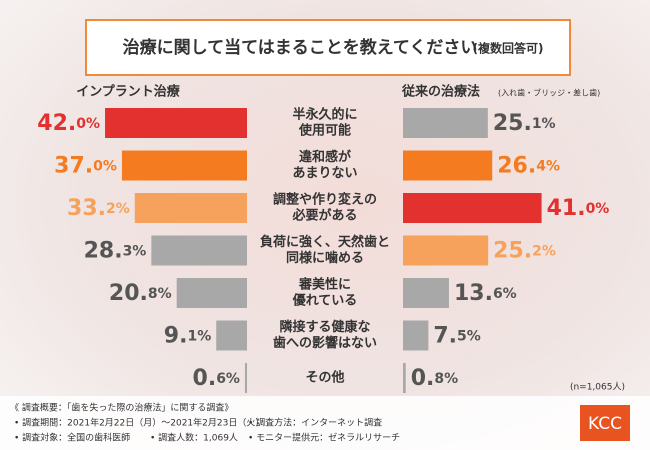 This screenshot has width=650, height=450. I want to click on category-label: 歯への影響はない, so click(325, 343).